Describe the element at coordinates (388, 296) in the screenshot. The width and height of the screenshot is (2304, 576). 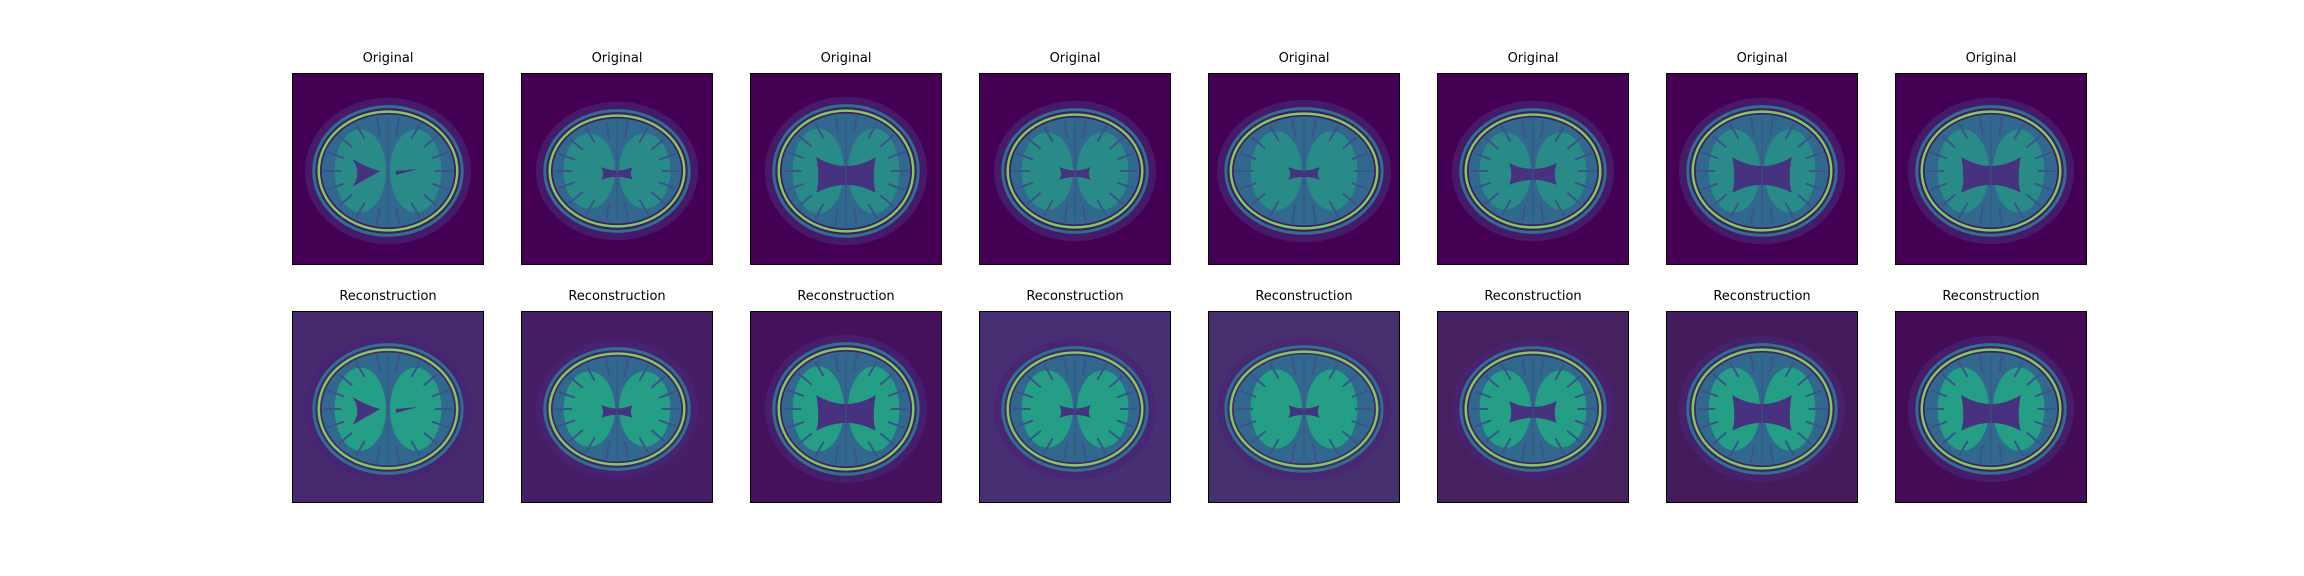
I see `panel-title: Reconstruction` at that location.